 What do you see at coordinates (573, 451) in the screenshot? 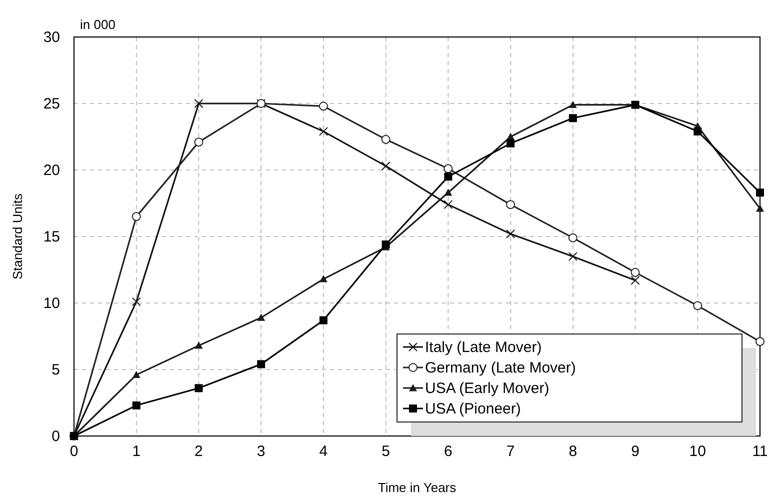
I see `x-tick-label: 8` at bounding box center [573, 451].